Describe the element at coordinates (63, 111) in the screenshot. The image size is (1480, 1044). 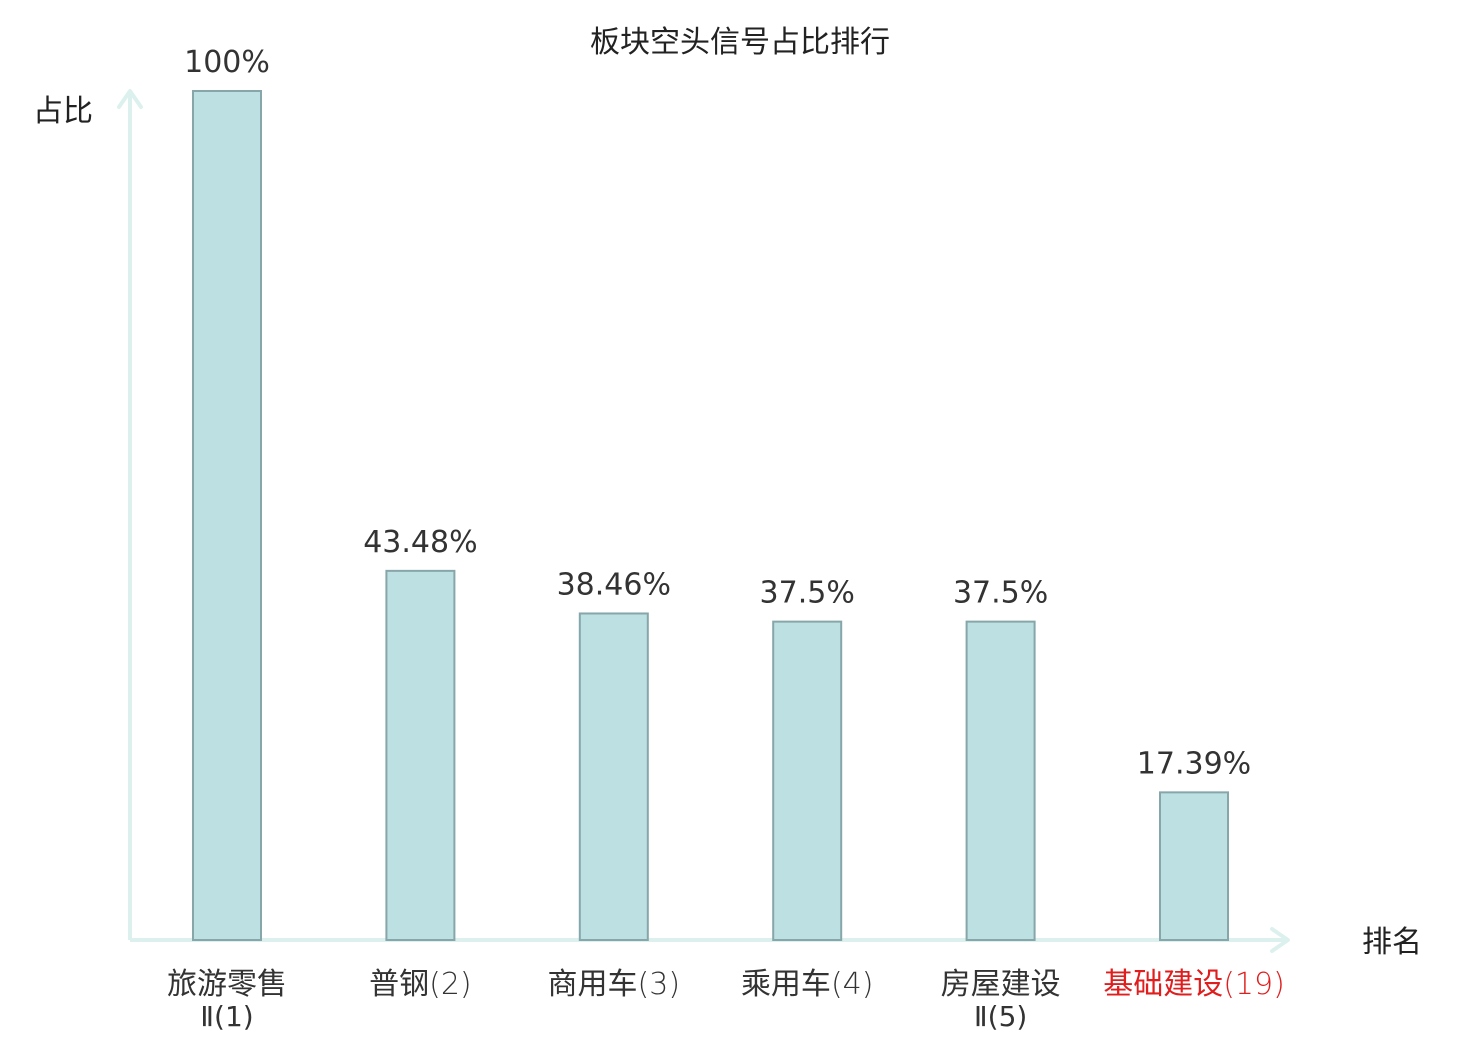
I see `y-axis-label: 占比` at that location.